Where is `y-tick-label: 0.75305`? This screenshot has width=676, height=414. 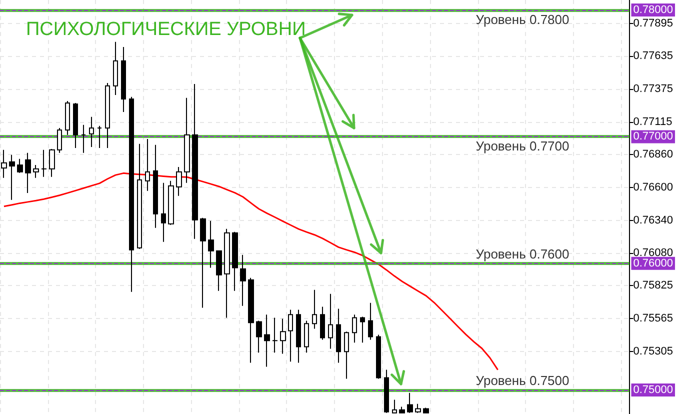
y-tick-label: 0.75305 is located at coordinates (653, 351).